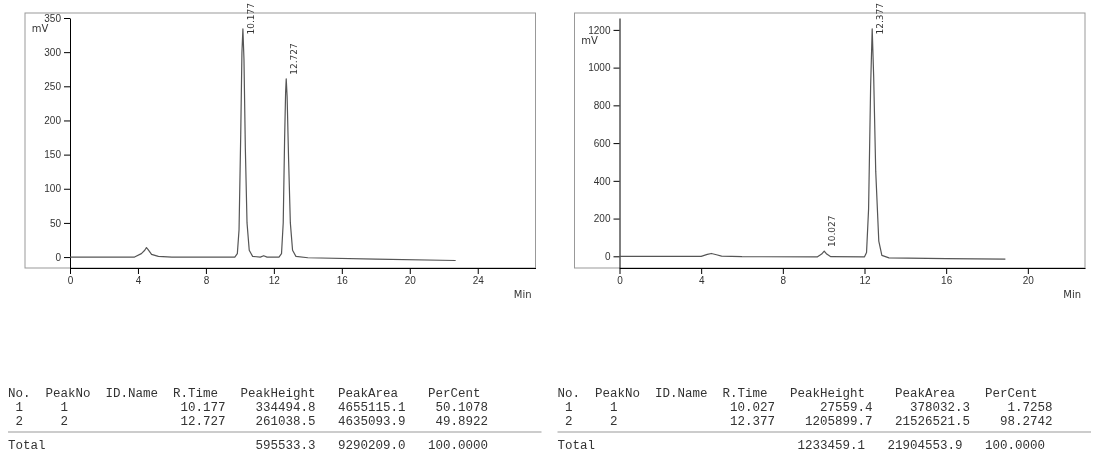  What do you see at coordinates (801, 446) in the screenshot?
I see `text: Total 1233459.1 21904553.9 100.0000` at bounding box center [801, 446].